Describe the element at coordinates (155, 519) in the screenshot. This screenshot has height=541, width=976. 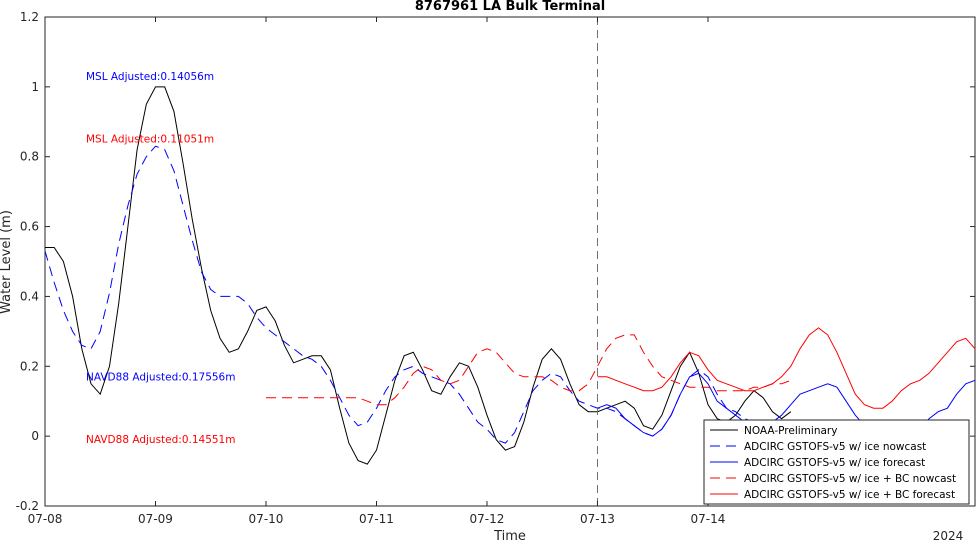
I see `x-tick-label: 07-09` at that location.